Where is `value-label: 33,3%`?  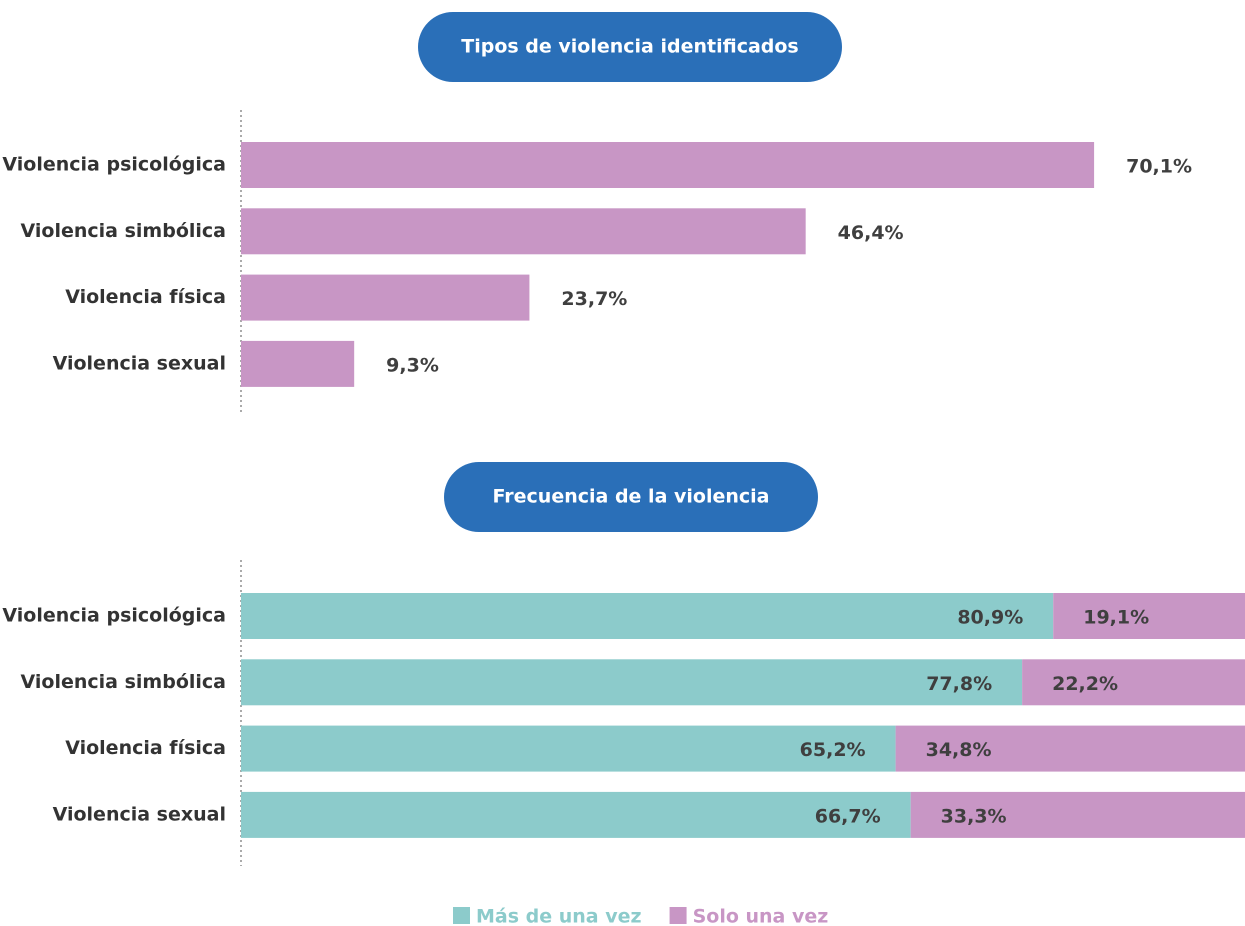 value-label: 33,3% is located at coordinates (974, 816).